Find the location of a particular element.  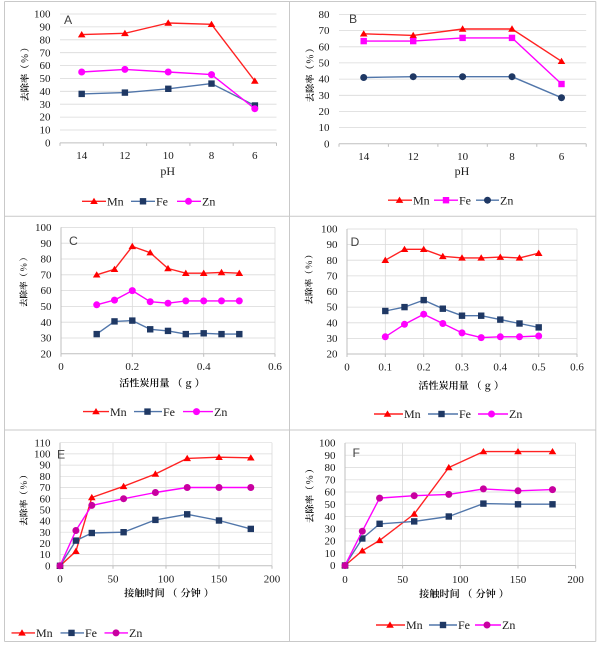

svg-text: C is located at coordinates (73, 241).